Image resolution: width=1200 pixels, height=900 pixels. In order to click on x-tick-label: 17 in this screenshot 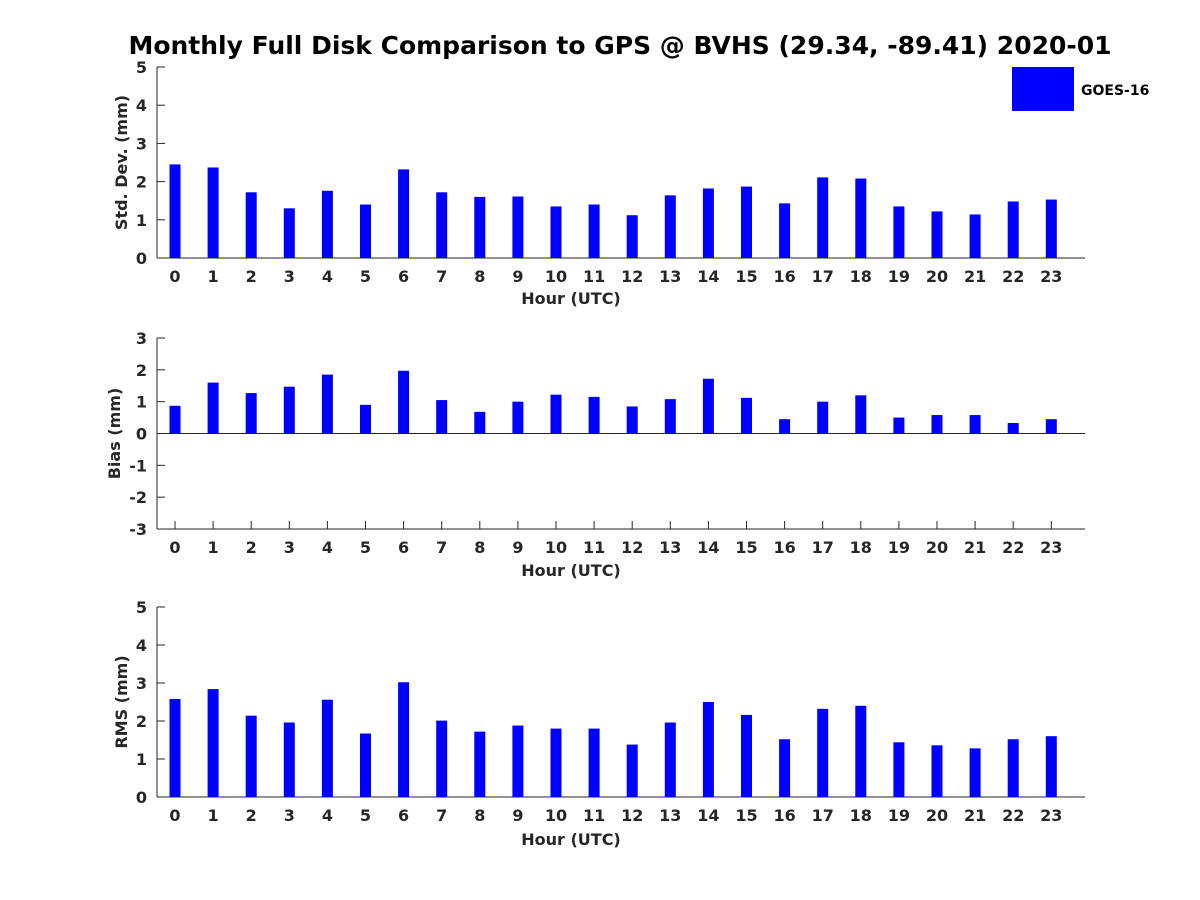, I will do `click(823, 276)`.